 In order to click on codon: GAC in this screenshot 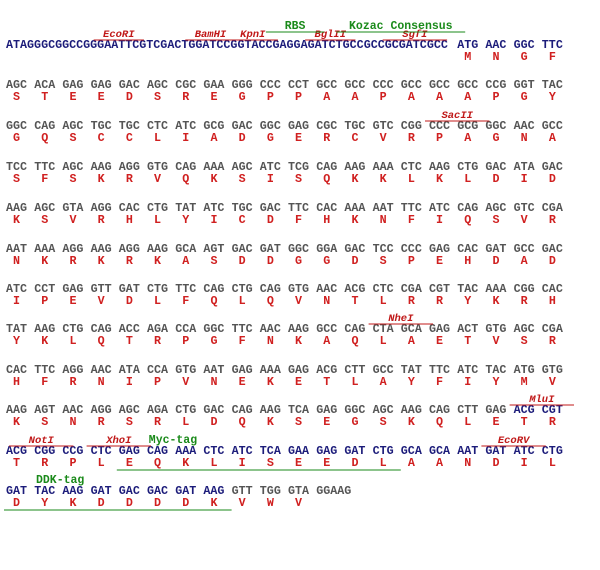, I will do `click(129, 85)`.